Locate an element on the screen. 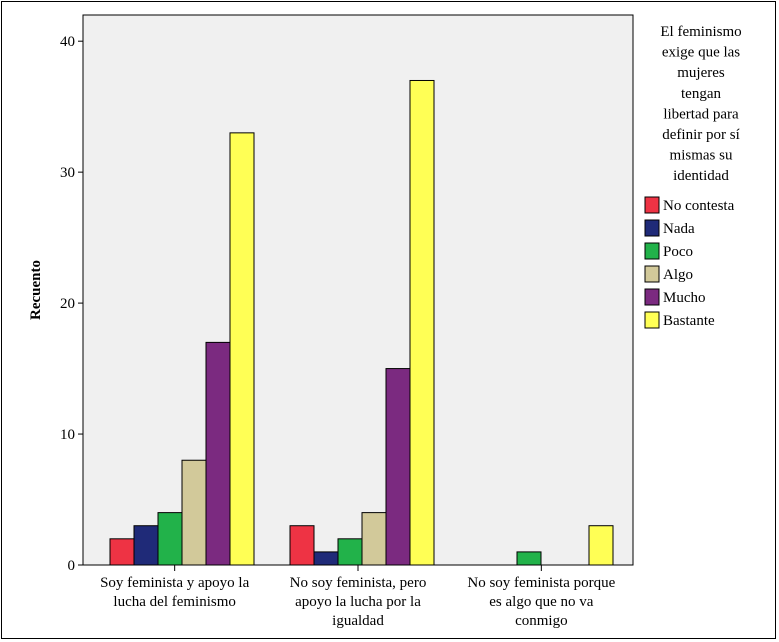 Image resolution: width=779 pixels, height=642 pixels. x-tick-label: Soy feminista y apoyo la is located at coordinates (174, 583).